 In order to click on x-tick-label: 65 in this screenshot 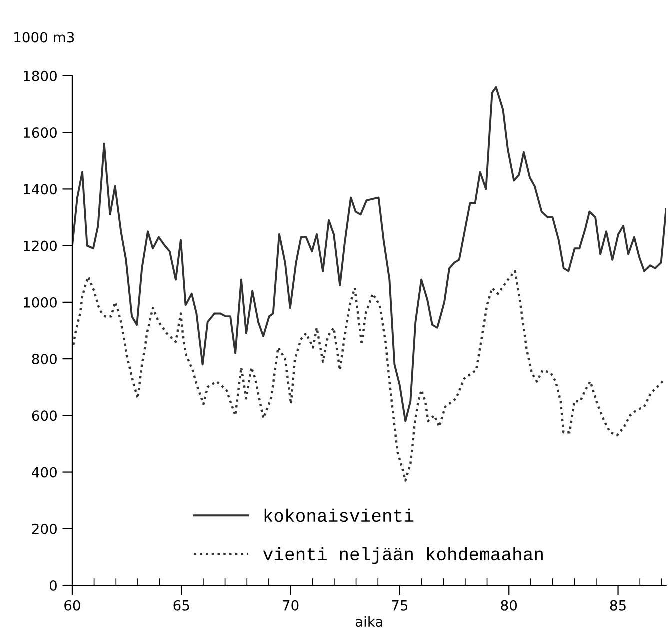, I will do `click(182, 605)`.